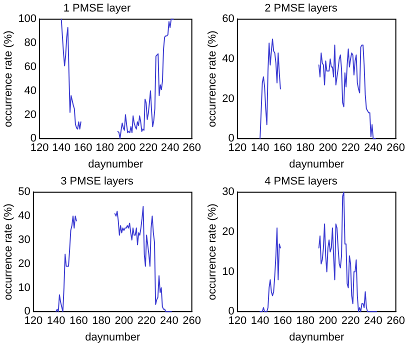 The image size is (409, 346). Describe the element at coordinates (27, 19) in the screenshot. I see `y-tick-label: 100` at that location.